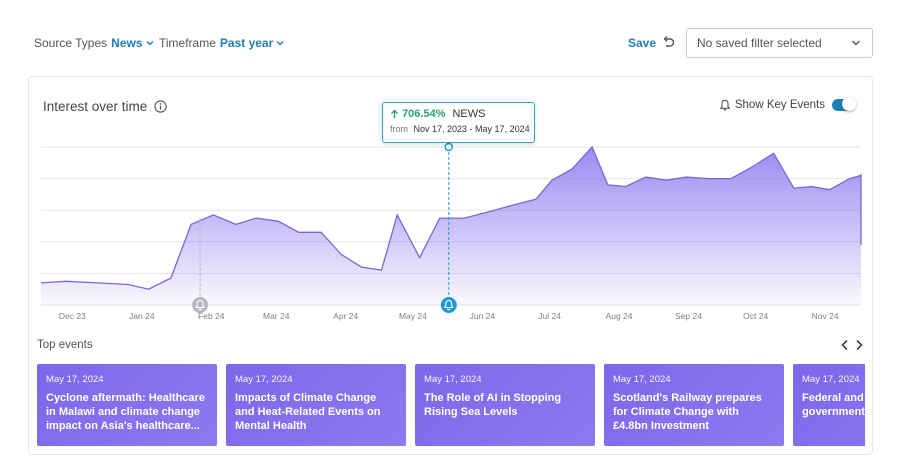 The image size is (900, 462). Describe the element at coordinates (187, 43) in the screenshot. I see `timeframe-label: Timeframe` at that location.